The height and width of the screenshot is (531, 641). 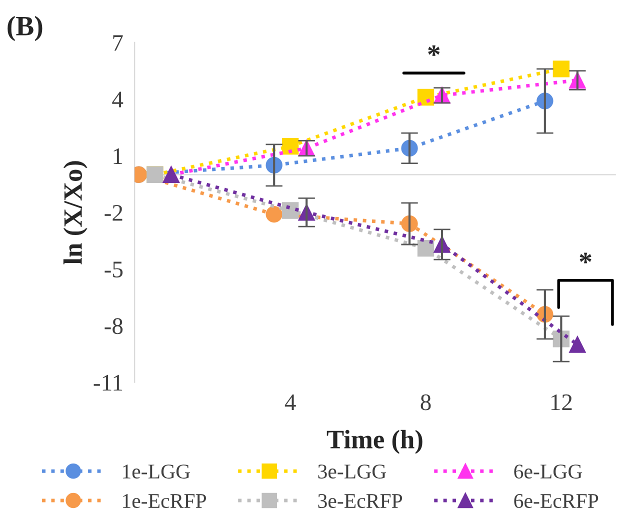 What do you see at coordinates (360, 501) in the screenshot?
I see `legend-label: 3e-EcRFP` at bounding box center [360, 501].